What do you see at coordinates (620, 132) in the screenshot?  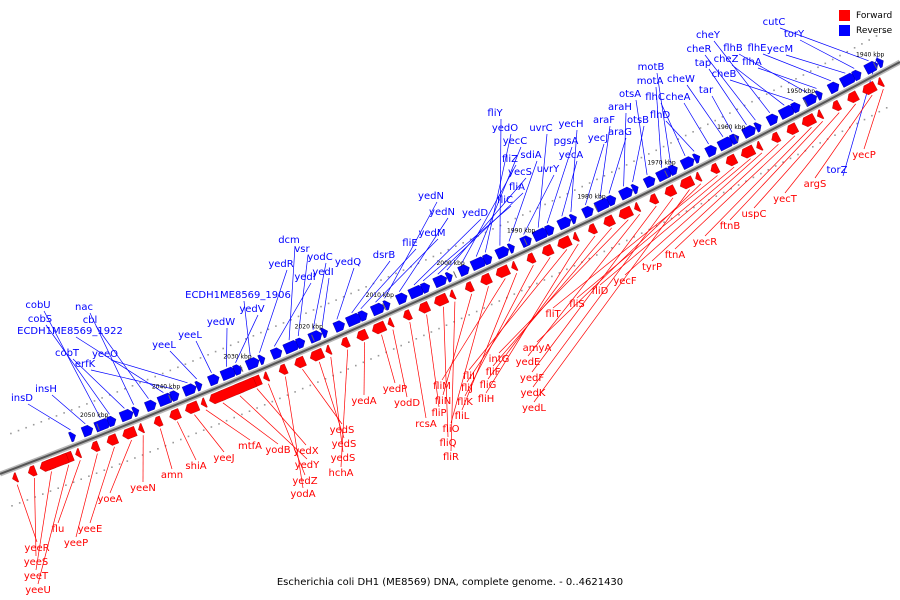 I see `reverse-gene-label: araG` at bounding box center [620, 132].